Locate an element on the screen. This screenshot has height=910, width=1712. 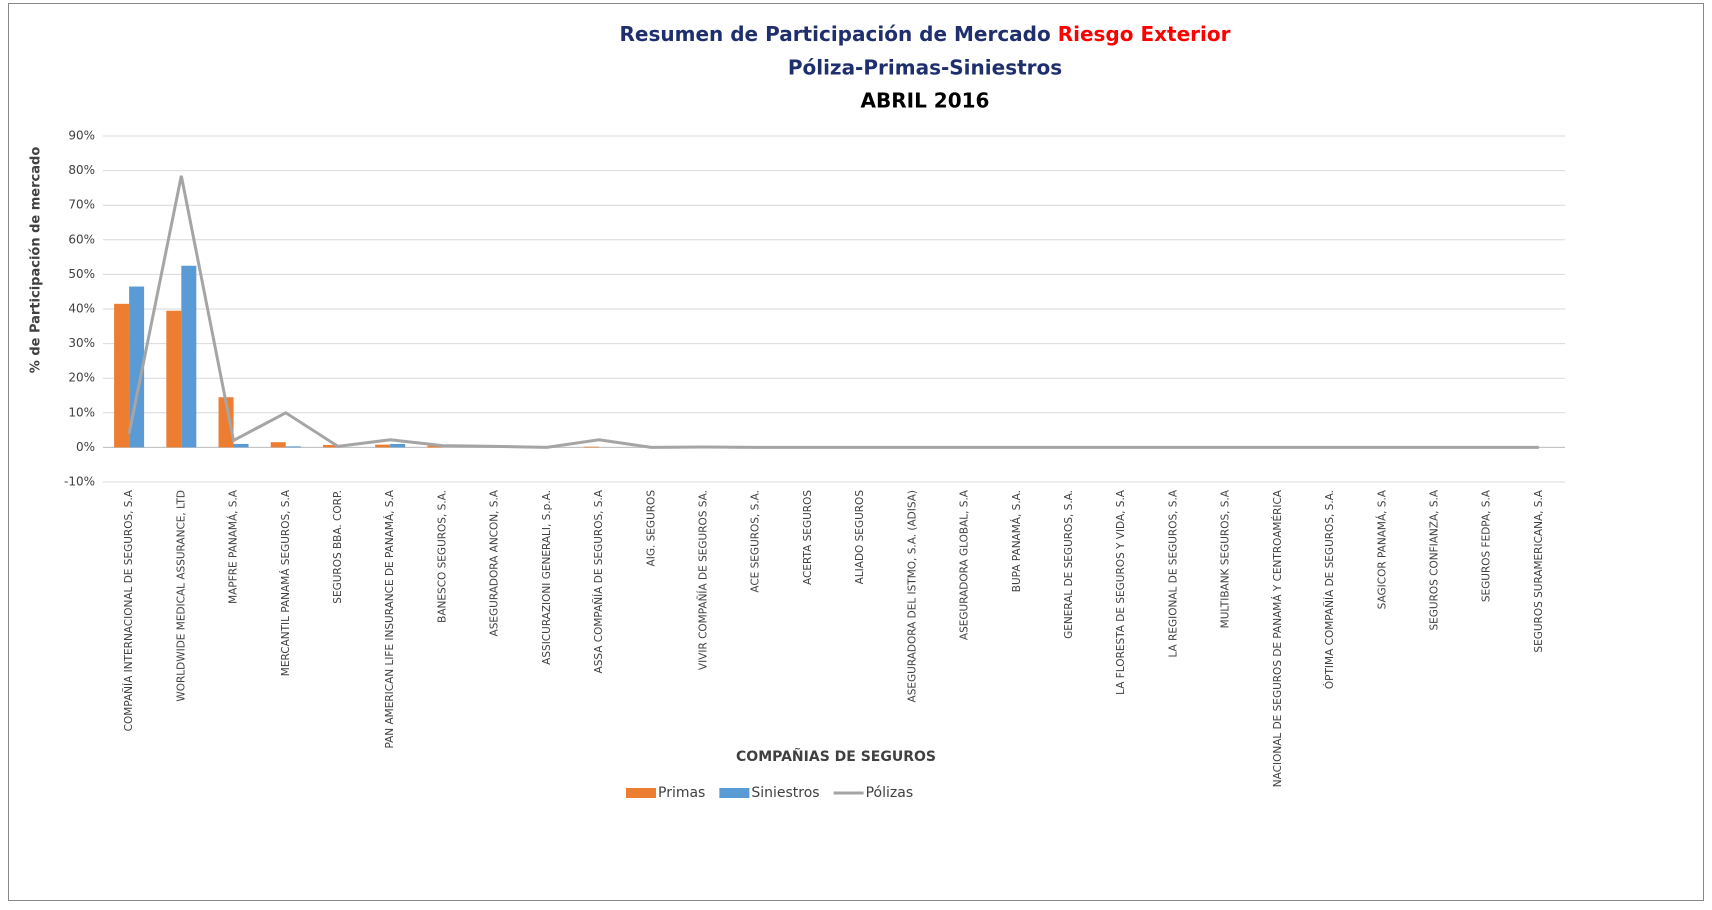
y-tick-label: 50% is located at coordinates (81, 274).